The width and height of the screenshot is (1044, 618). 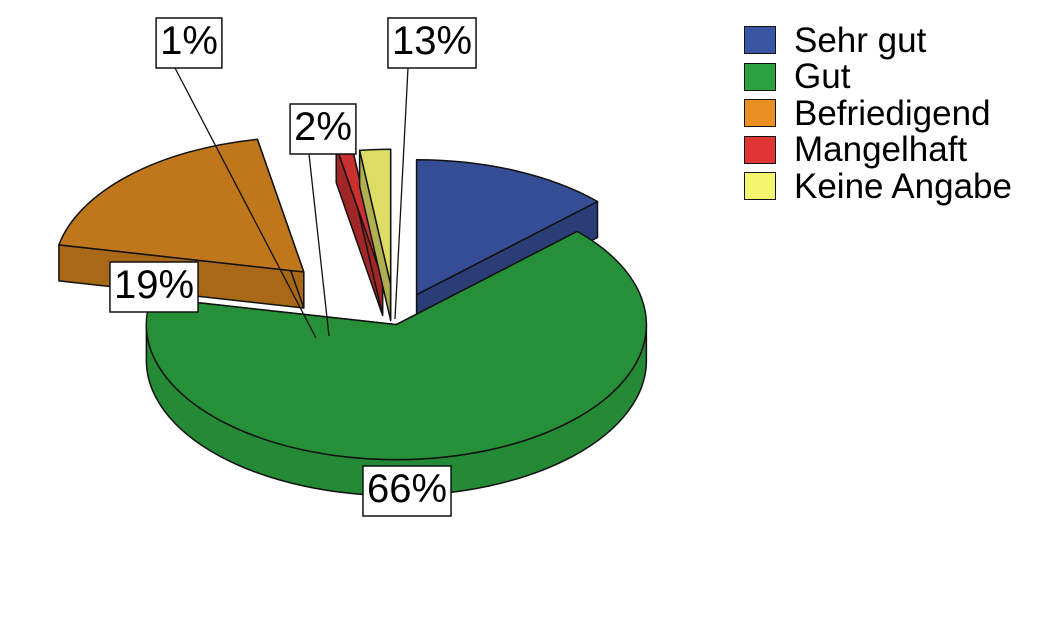 I want to click on legend-item-befriedigend: Befriedigend, so click(x=878, y=113).